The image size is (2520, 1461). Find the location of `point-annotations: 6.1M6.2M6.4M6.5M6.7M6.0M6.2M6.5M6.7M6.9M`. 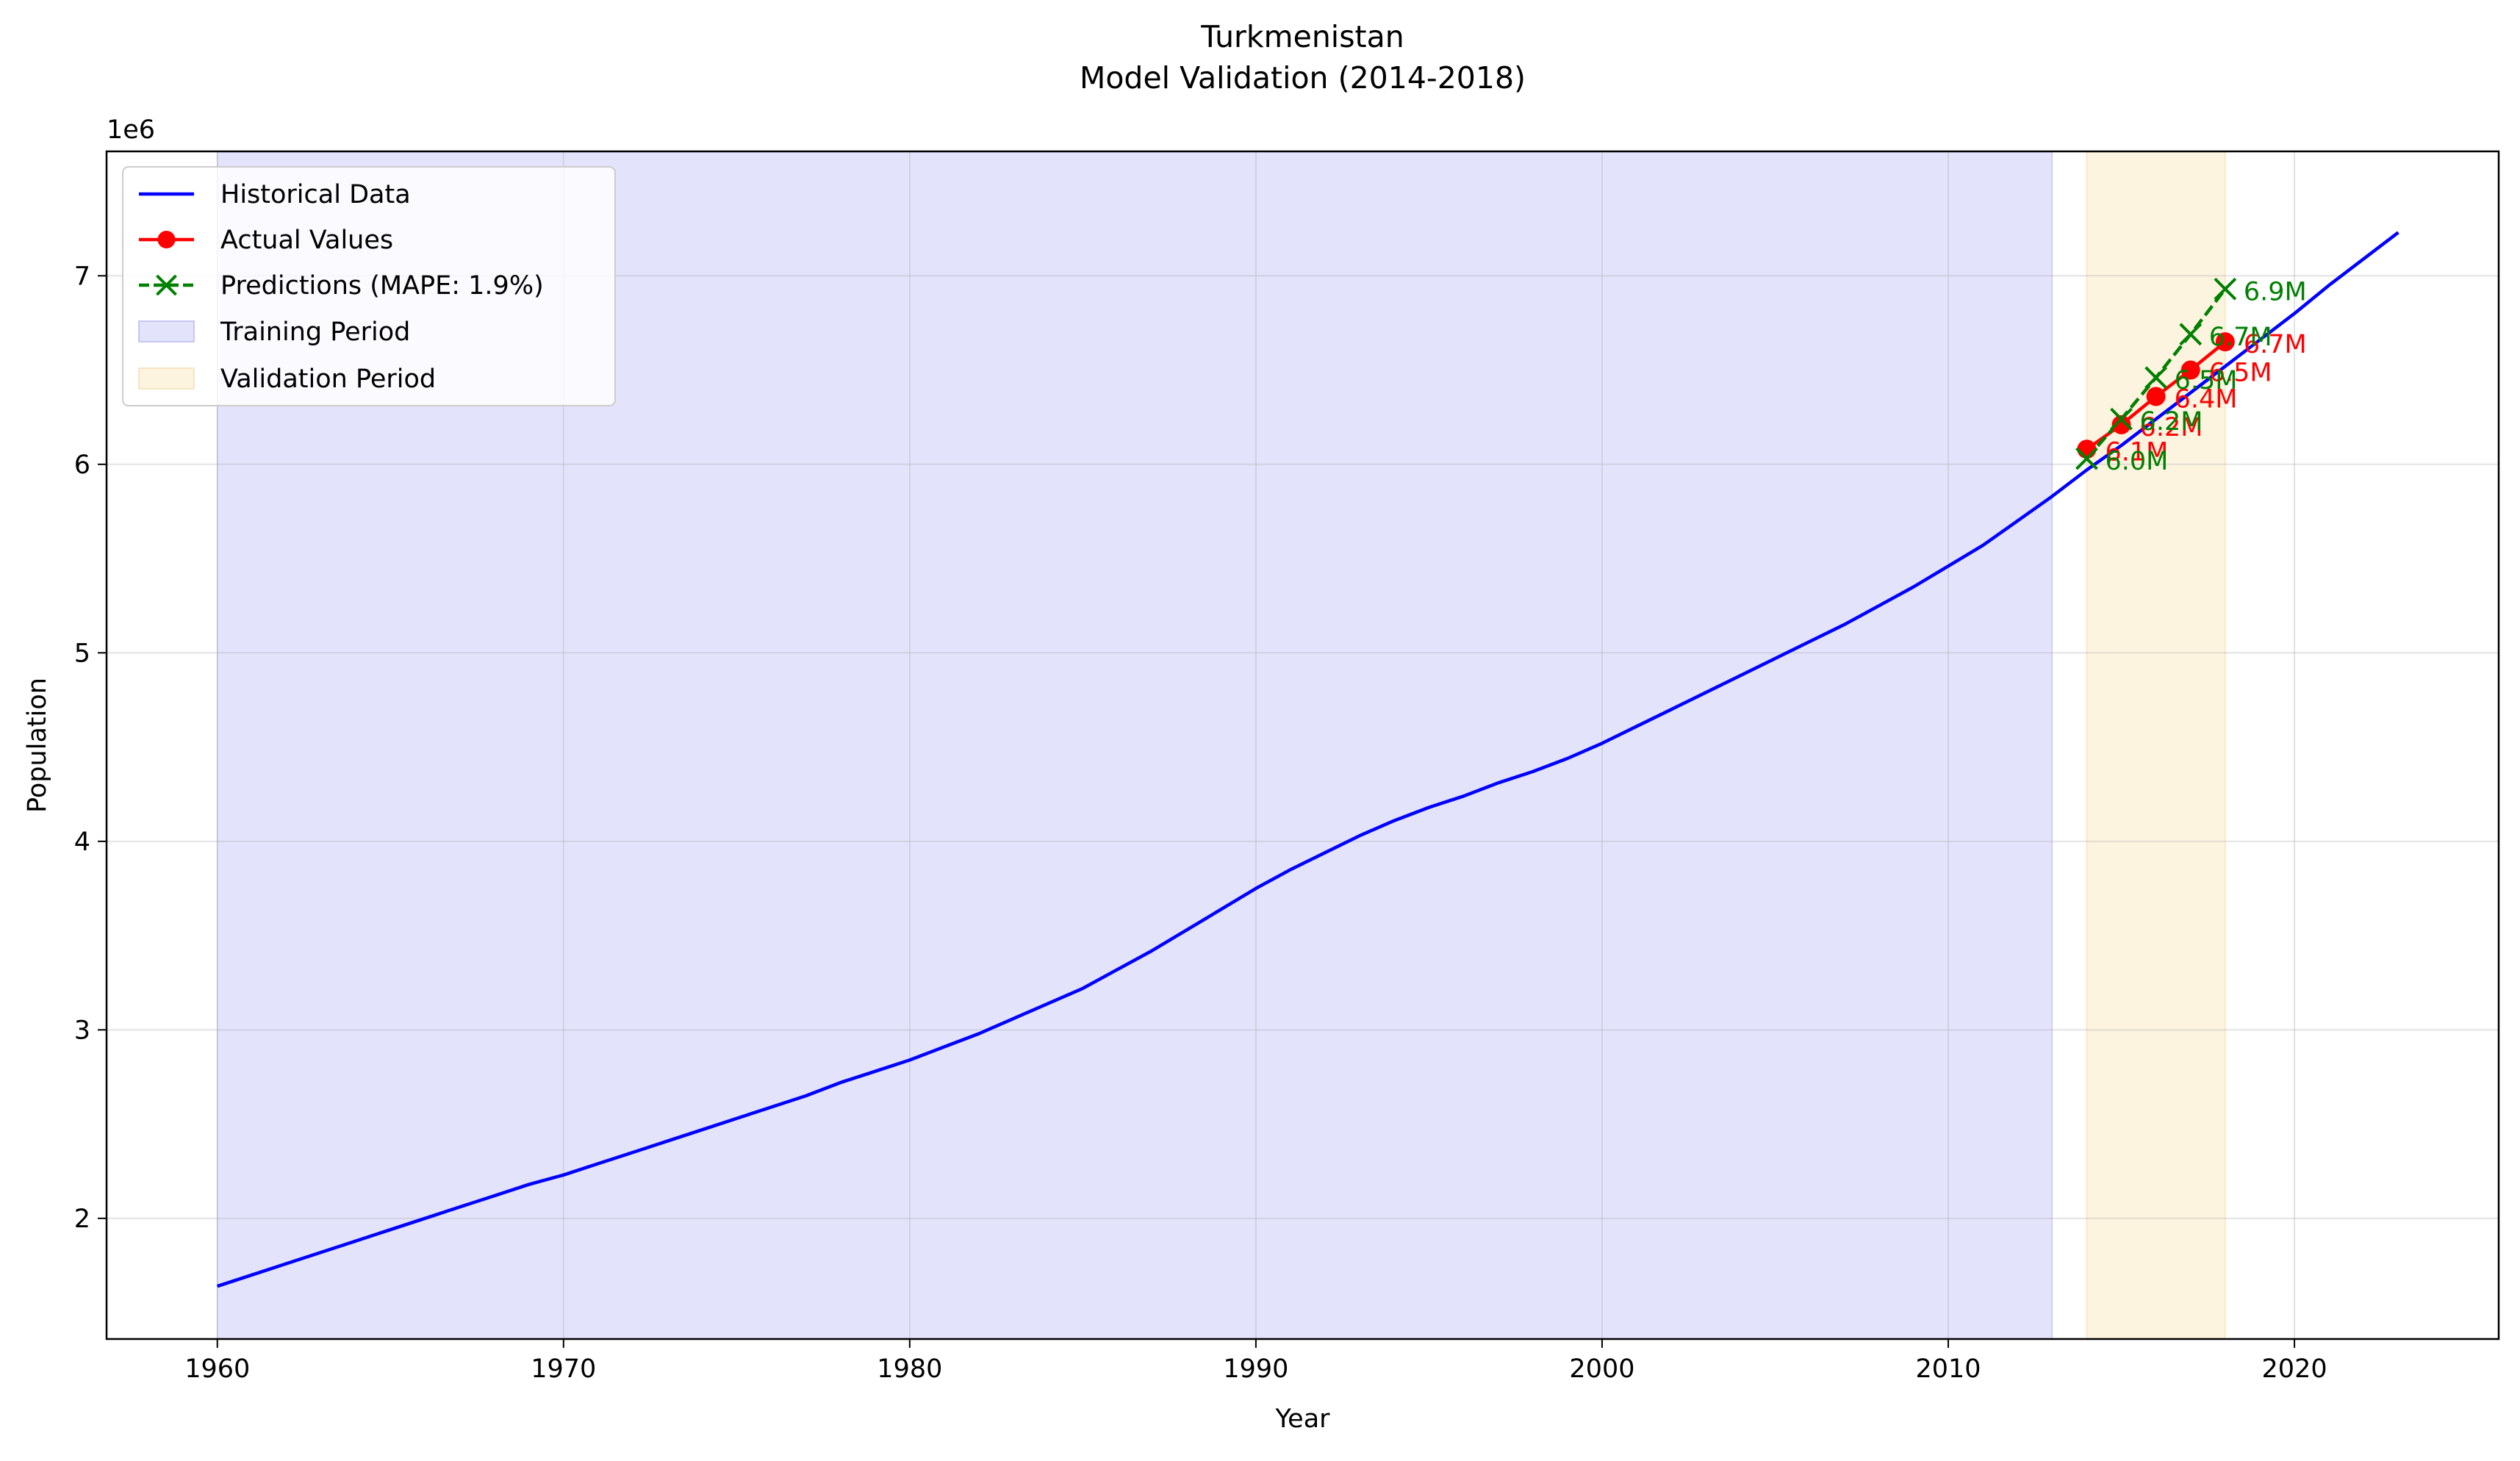

point-annotations: 6.1M6.2M6.4M6.5M6.7M6.0M6.2M6.5M6.7M6.9M is located at coordinates (2205, 376).